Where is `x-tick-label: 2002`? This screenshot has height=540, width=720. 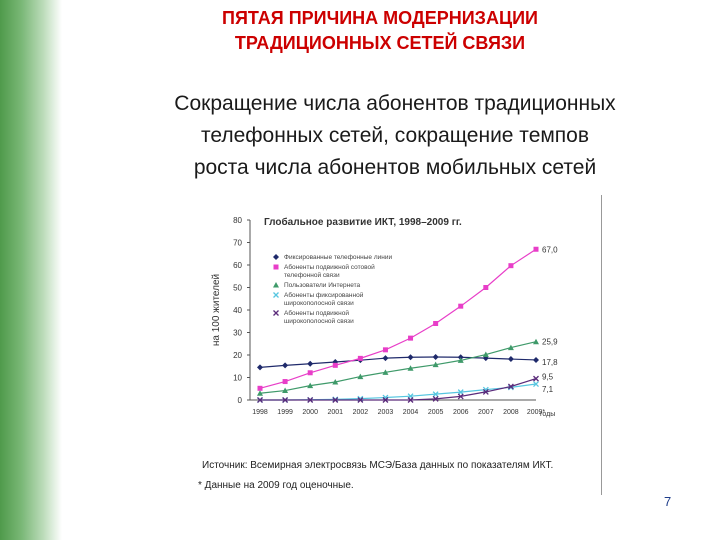 x-tick-label: 2002 is located at coordinates (361, 412).